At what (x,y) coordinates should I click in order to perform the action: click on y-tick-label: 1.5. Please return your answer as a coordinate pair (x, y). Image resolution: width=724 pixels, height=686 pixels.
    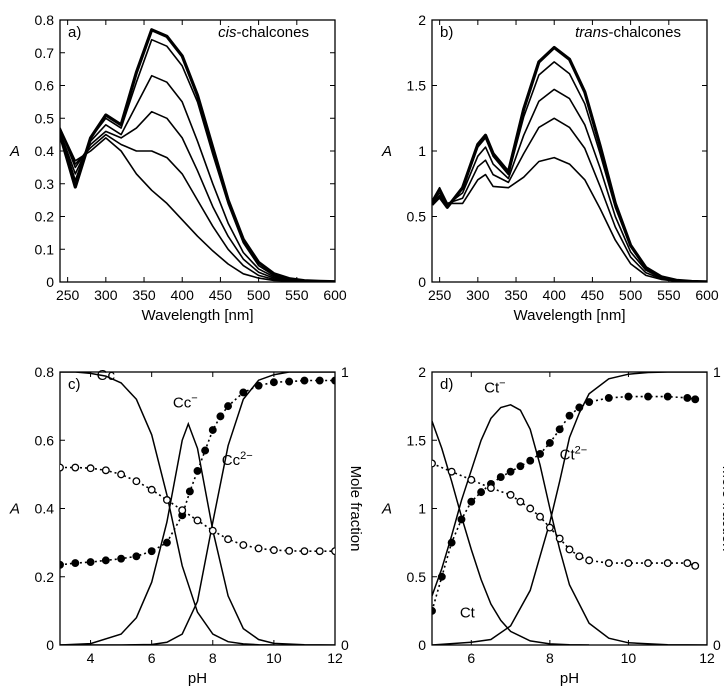
    Looking at the image, I should click on (417, 440).